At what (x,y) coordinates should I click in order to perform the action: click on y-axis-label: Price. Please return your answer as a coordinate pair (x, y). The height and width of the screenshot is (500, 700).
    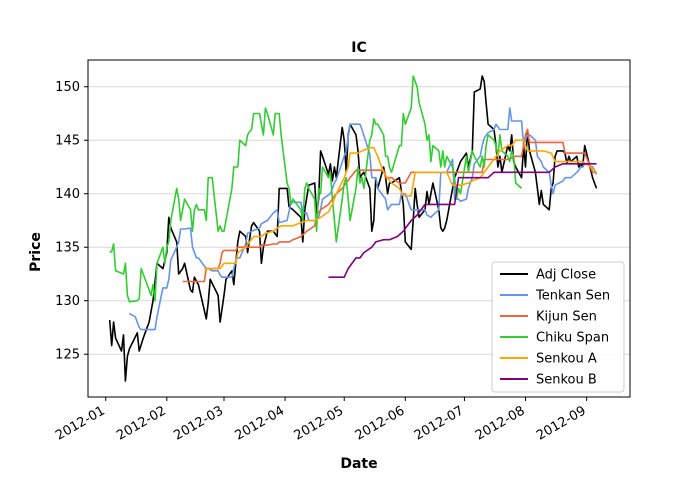
    Looking at the image, I should click on (36, 252).